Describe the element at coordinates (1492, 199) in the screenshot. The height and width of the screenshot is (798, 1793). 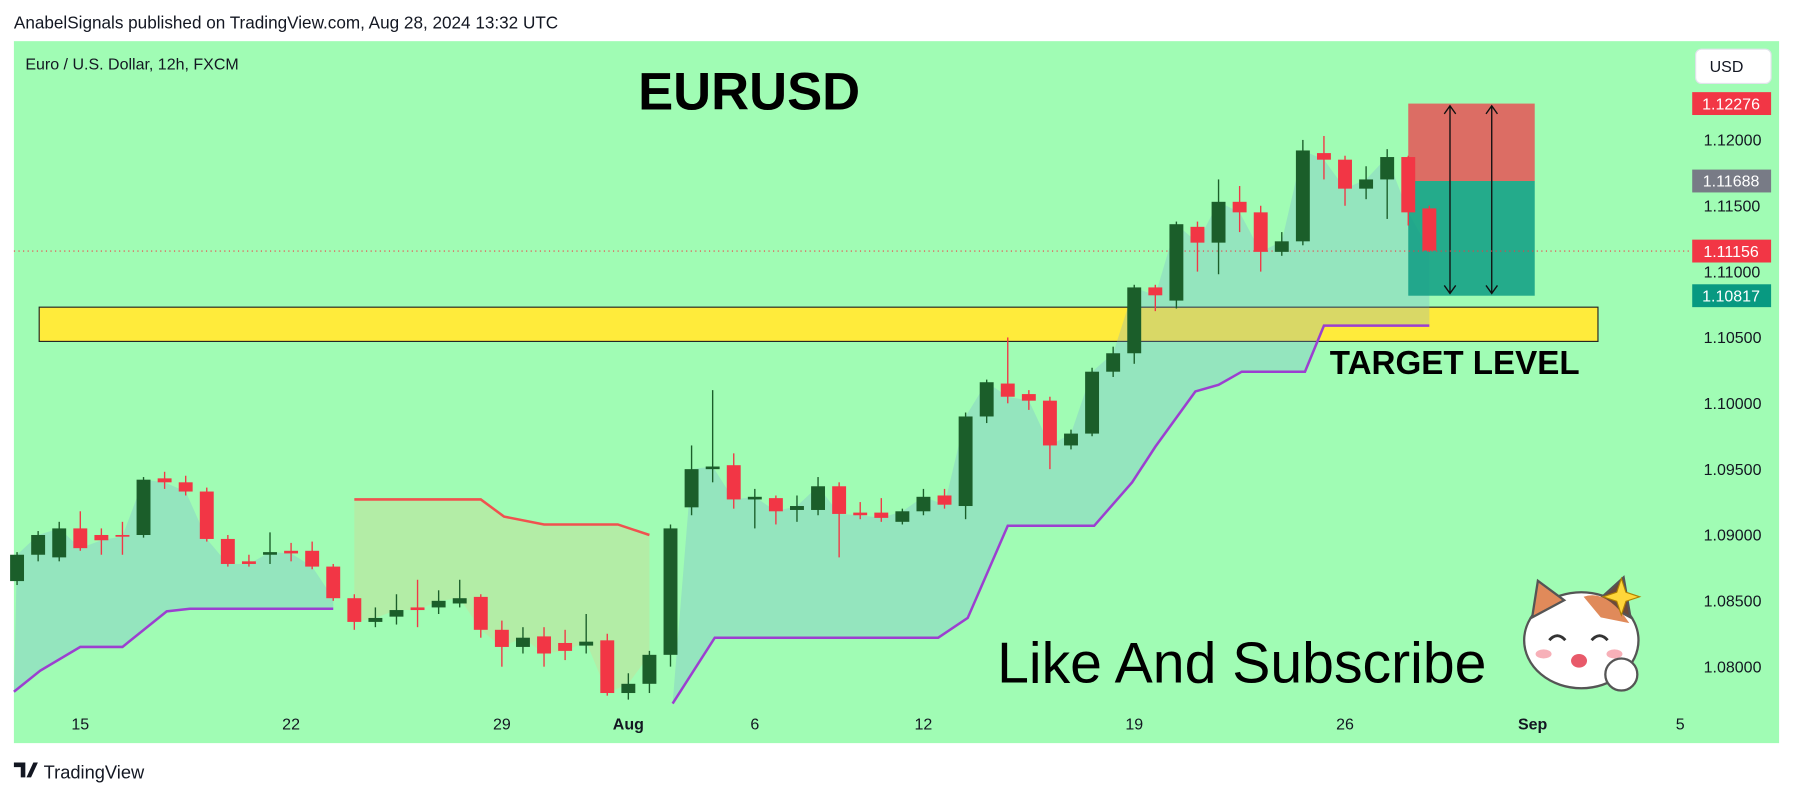
I see `position-arrow` at that location.